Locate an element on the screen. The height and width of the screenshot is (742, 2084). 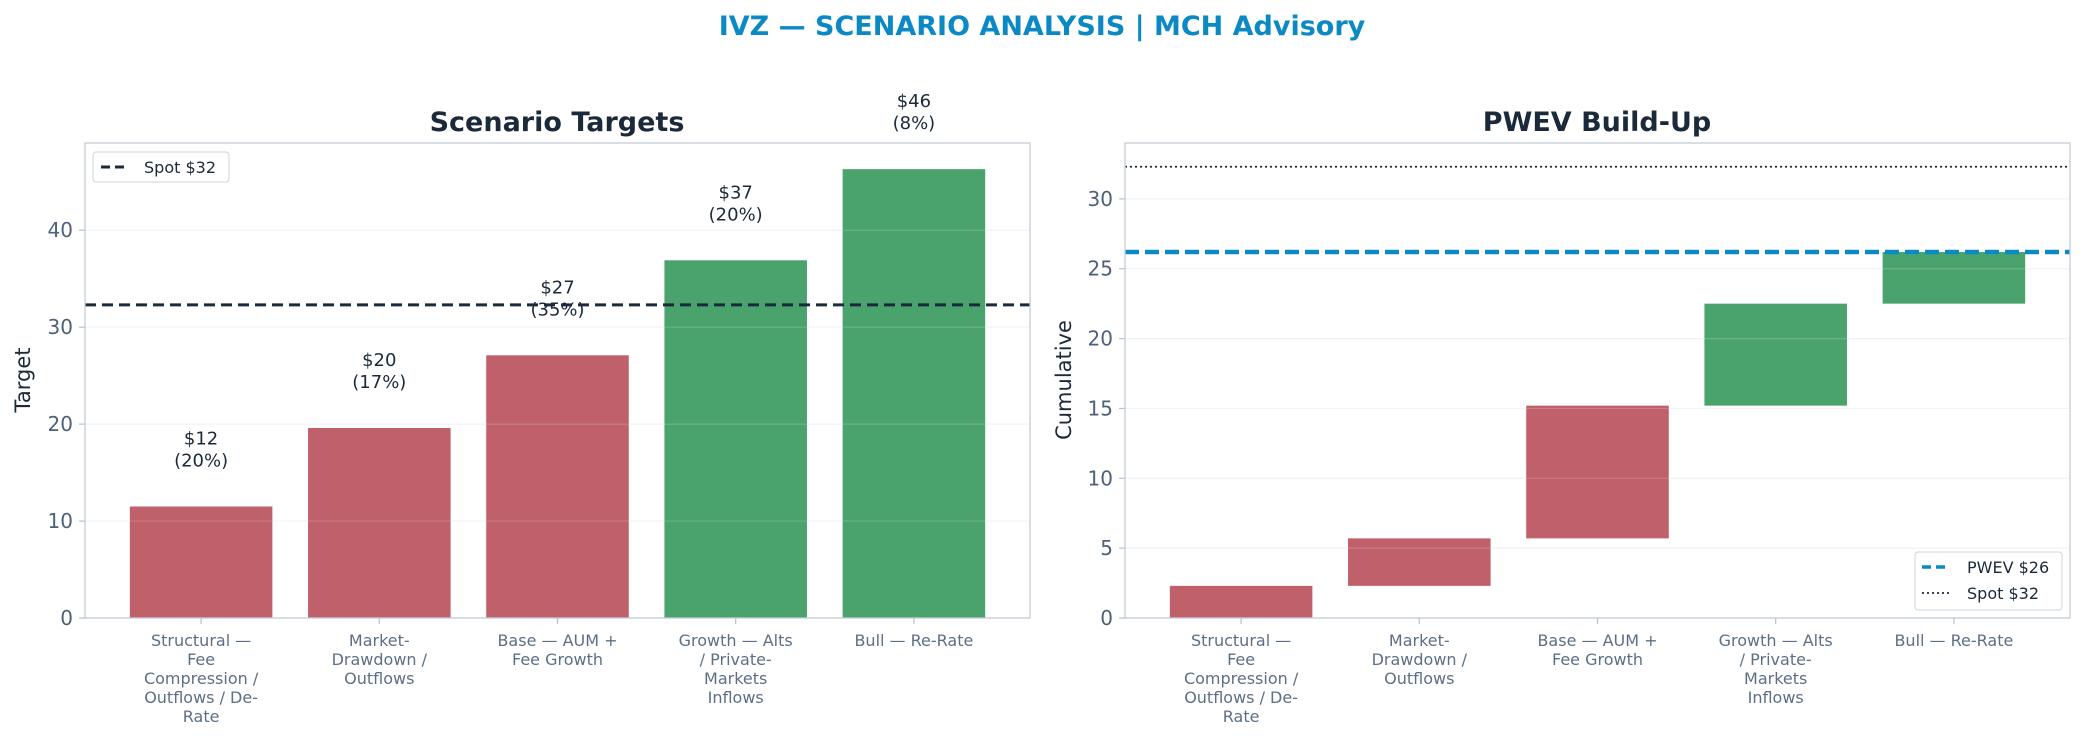
pwev-buildup-title: PWEV Build-Up is located at coordinates (1597, 122).